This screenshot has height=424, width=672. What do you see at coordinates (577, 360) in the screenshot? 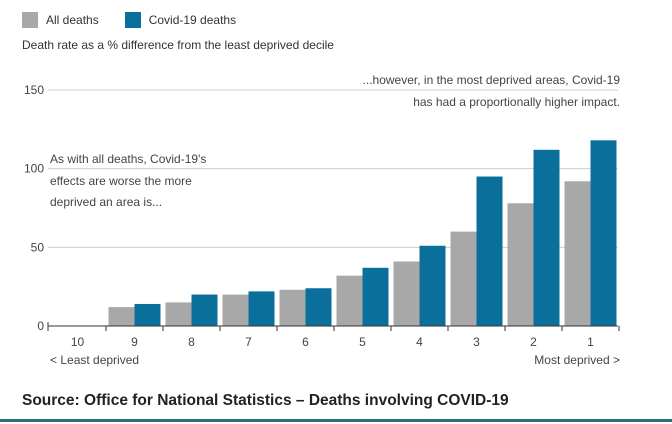
I see `most-deprived-label: Most deprived >` at bounding box center [577, 360].